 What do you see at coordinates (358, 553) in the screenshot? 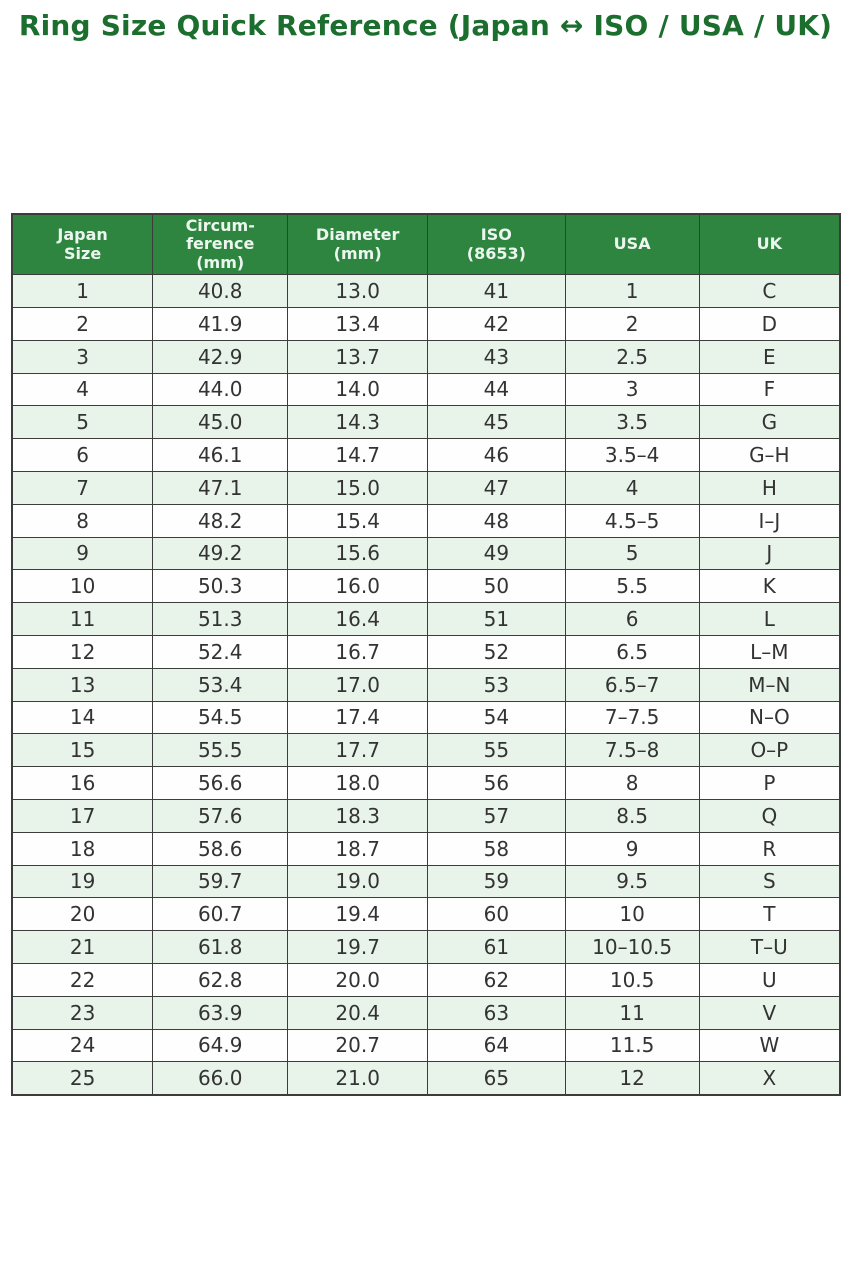
I see `table-cell: 15.6` at bounding box center [358, 553].